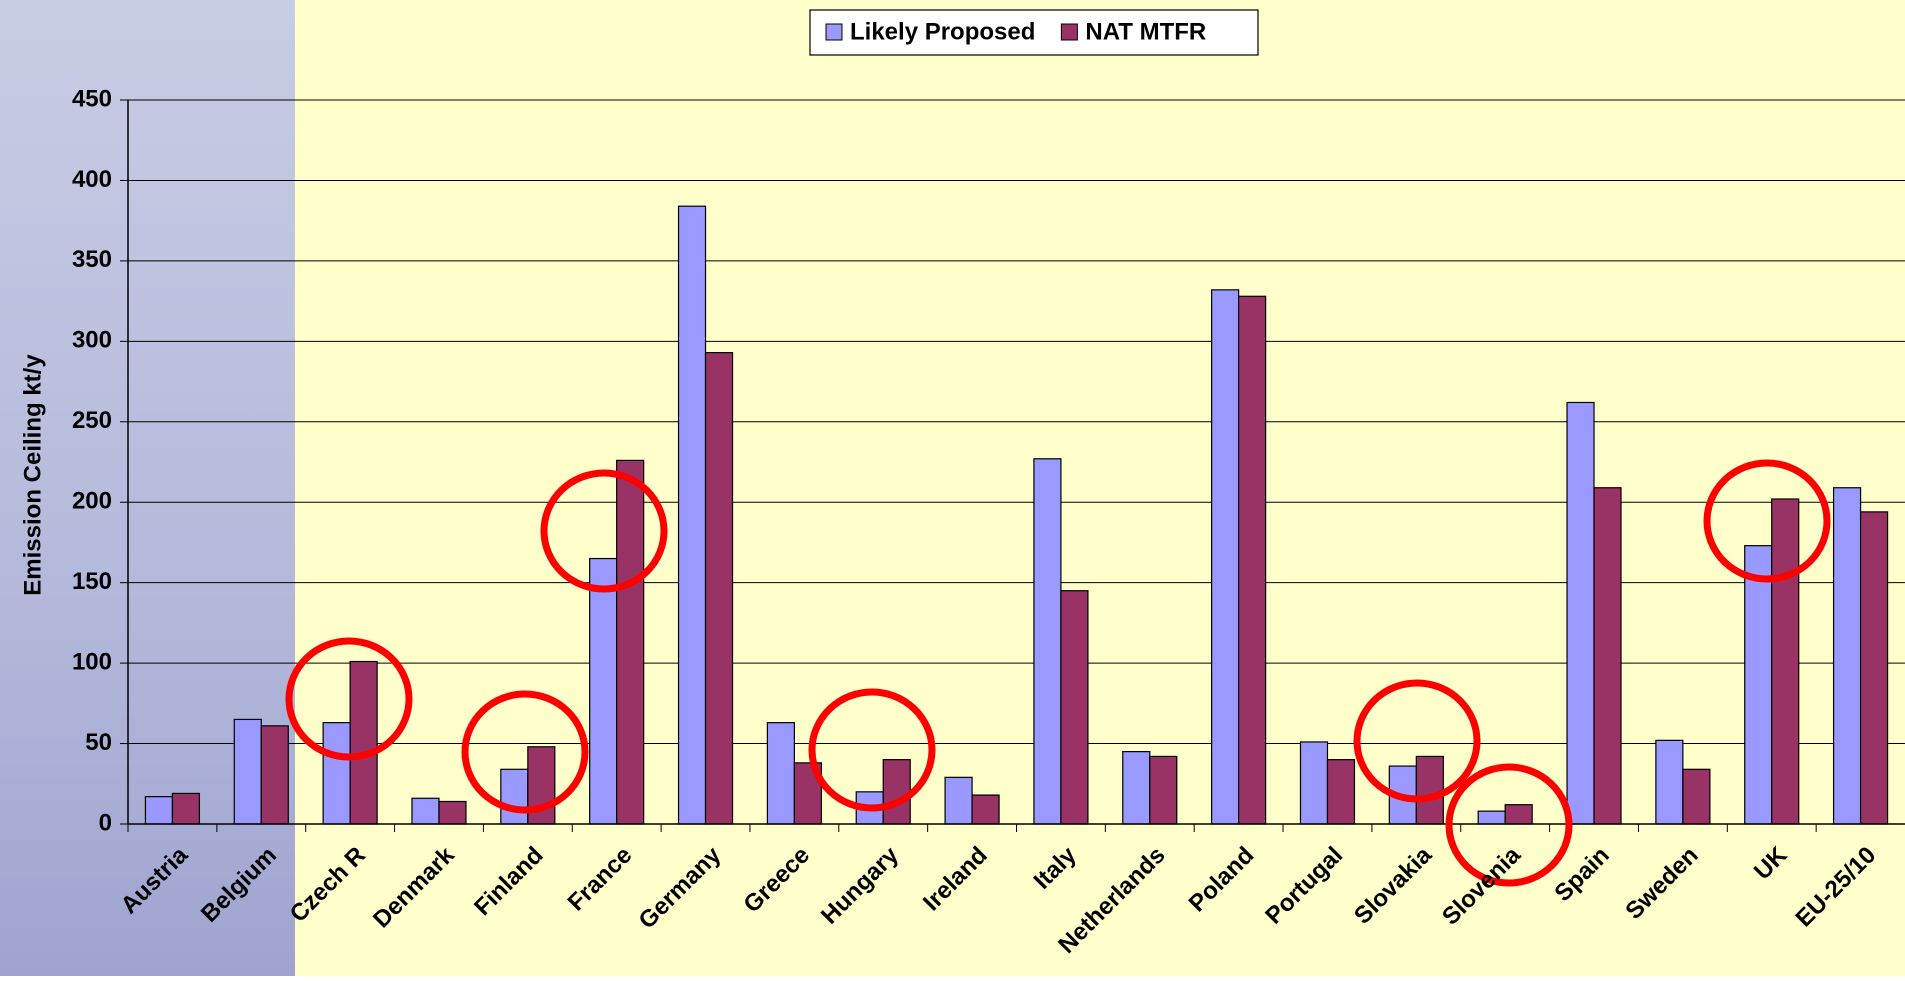 This screenshot has height=981, width=1905. I want to click on y-tick-label: 400, so click(92, 179).